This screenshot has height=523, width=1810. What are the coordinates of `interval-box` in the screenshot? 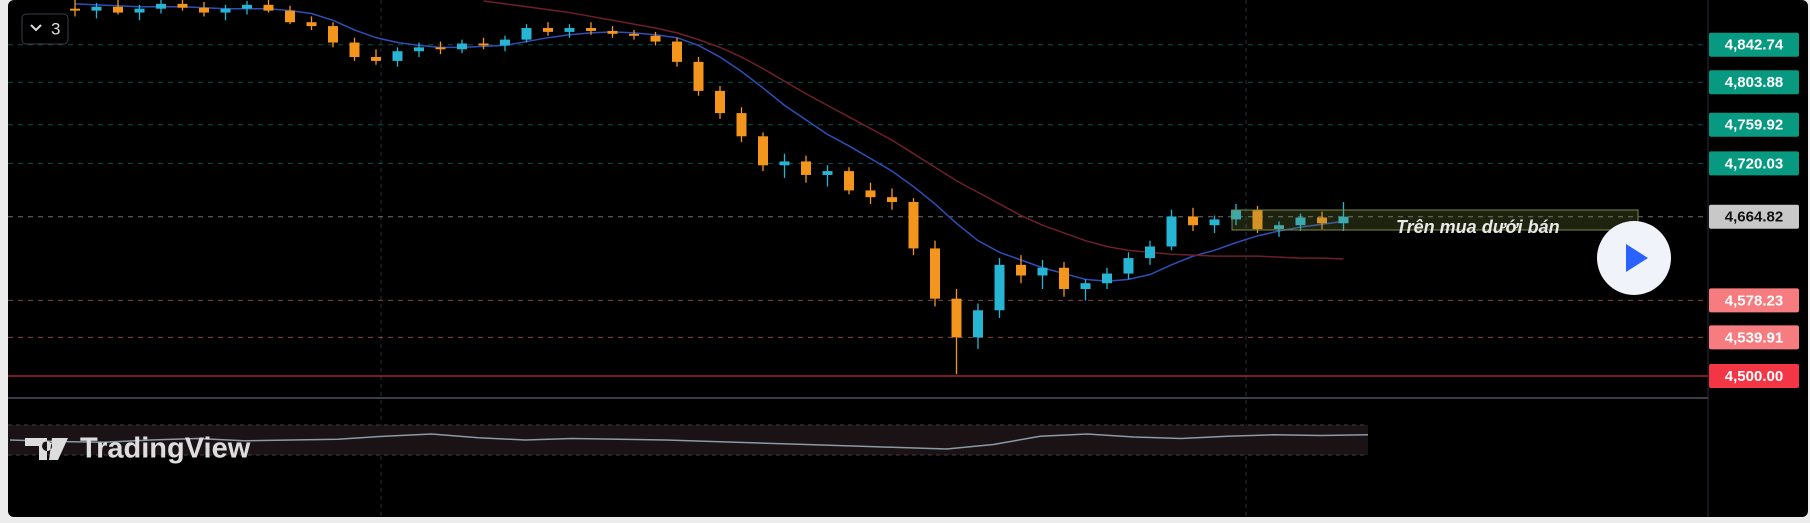 It's located at (45, 29).